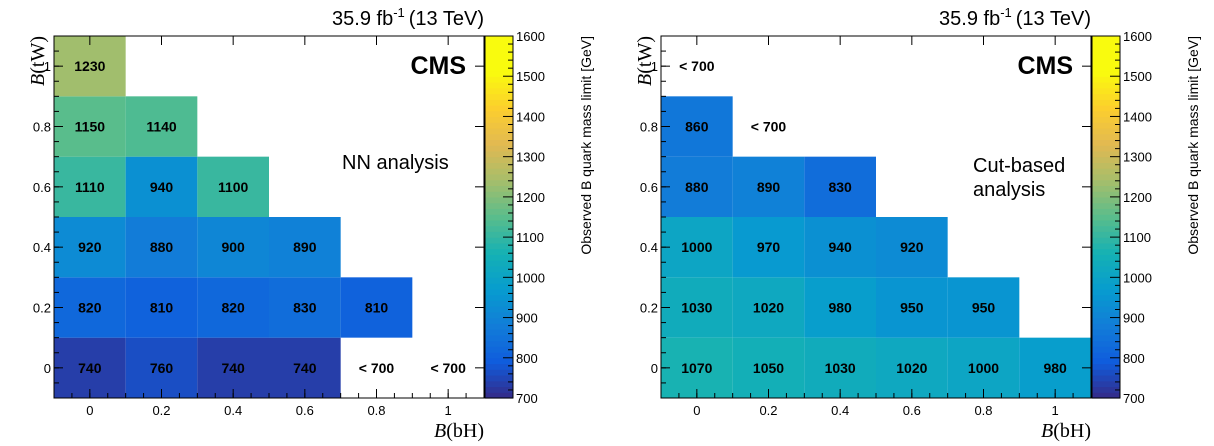 The height and width of the screenshot is (446, 1214). I want to click on color-bar: 700 800 900 1000 1100 1200 1300 1400 1500 1600, so click(514, 217).